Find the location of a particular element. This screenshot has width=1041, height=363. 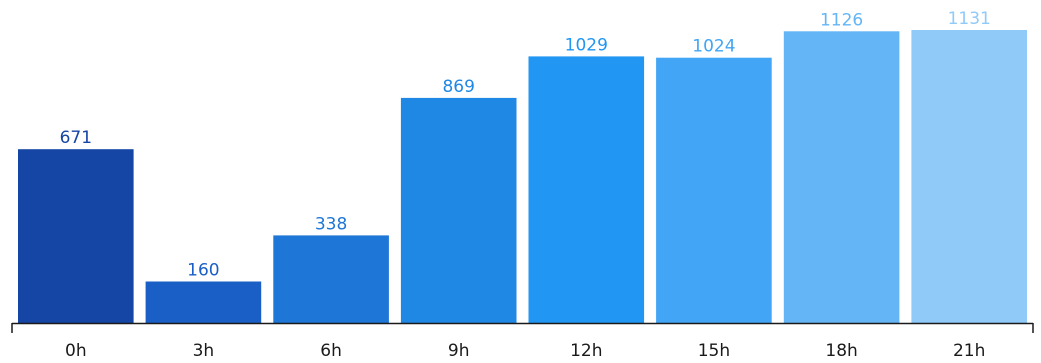

x-tick-label-15h: 15h is located at coordinates (714, 351).